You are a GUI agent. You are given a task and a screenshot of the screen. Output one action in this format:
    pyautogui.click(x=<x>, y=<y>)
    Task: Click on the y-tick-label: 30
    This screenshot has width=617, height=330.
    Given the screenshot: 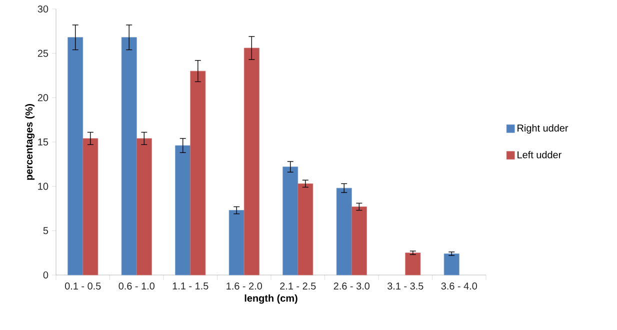 What is the action you would take?
    pyautogui.click(x=43, y=9)
    